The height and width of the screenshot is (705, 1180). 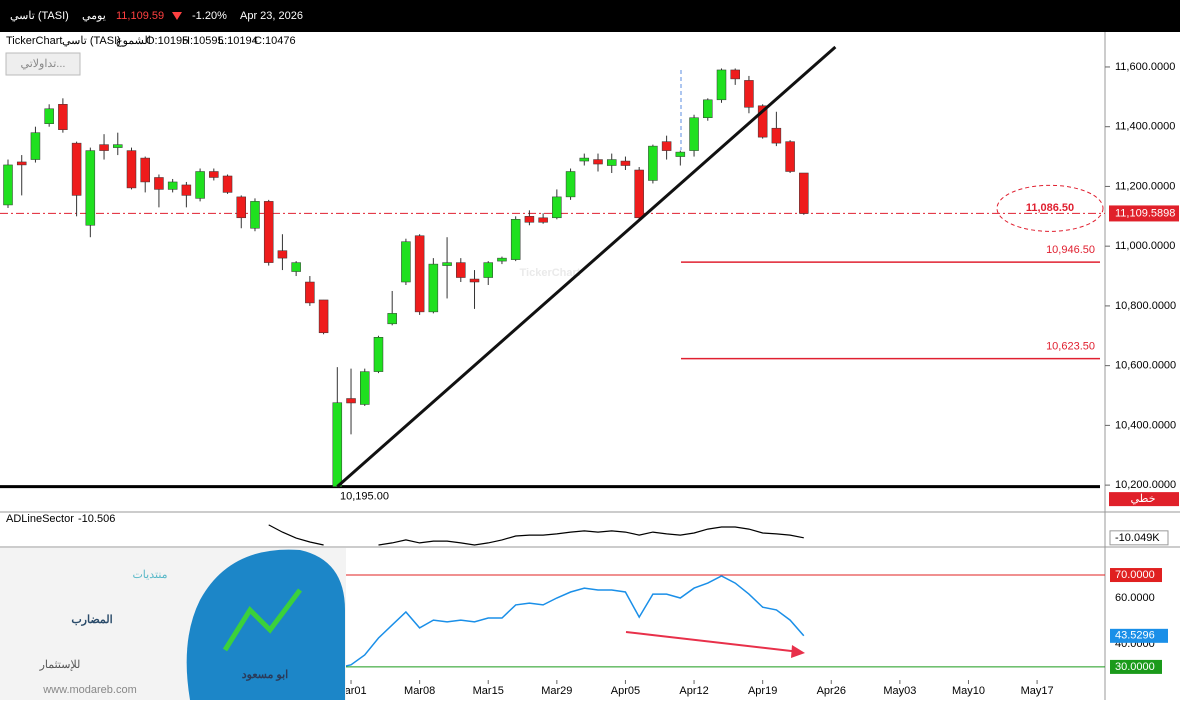 I want to click on y-tick-label: 10,200.0000, so click(x=1145, y=485).